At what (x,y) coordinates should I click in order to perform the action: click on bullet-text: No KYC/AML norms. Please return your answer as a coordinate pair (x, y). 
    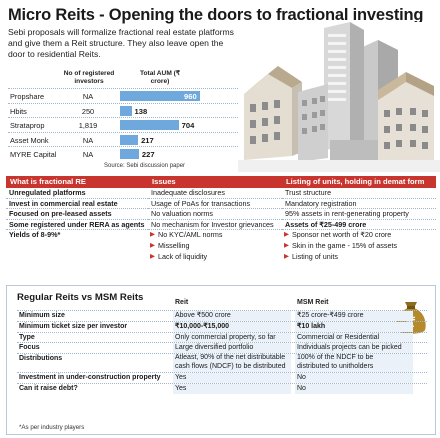
    Looking at the image, I should click on (190, 235).